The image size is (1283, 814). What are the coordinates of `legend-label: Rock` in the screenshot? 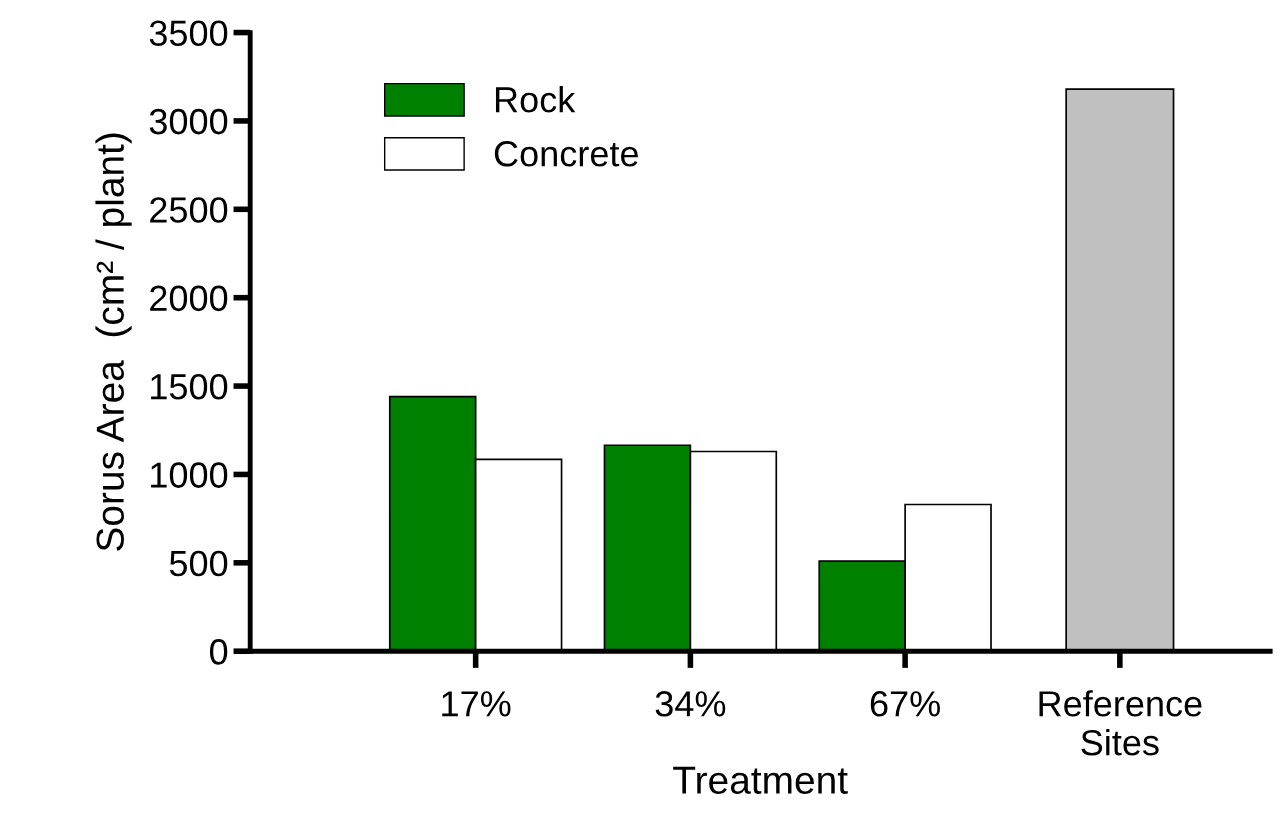 It's located at (535, 99).